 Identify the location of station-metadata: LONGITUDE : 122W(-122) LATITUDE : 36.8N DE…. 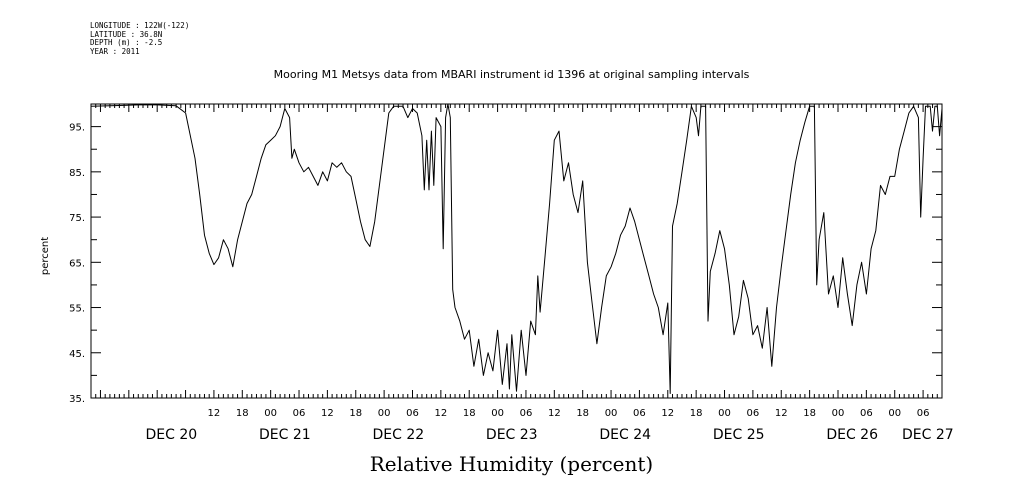
(140, 38).